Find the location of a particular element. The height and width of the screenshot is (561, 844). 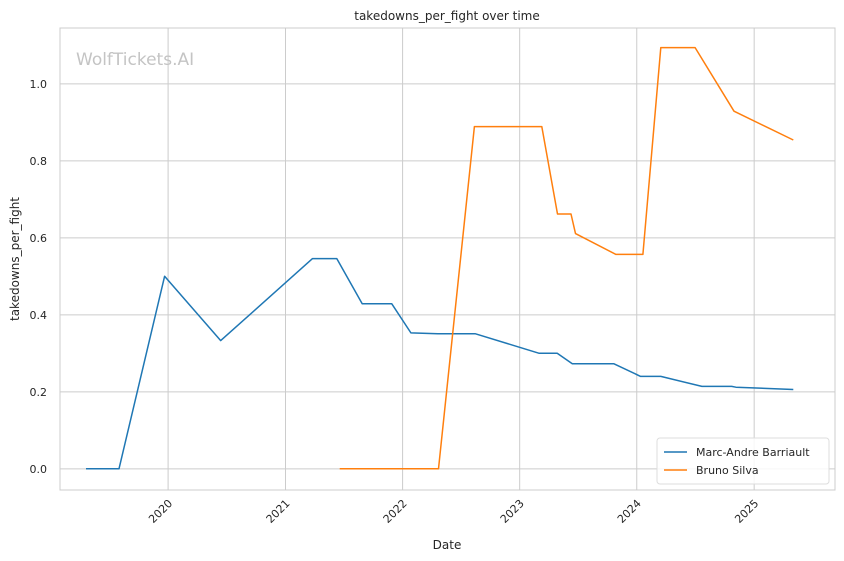

y-tick-label: 0.0 is located at coordinates (39, 469).